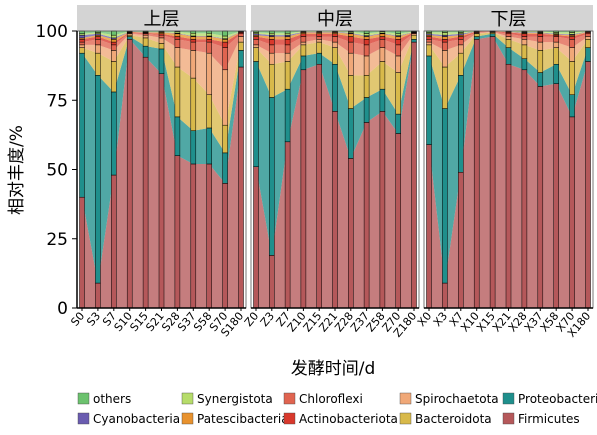 This screenshot has height=435, width=597. Describe the element at coordinates (129, 419) in the screenshot. I see `legend-item-cyanobacteria: Cyanobacteria` at that location.